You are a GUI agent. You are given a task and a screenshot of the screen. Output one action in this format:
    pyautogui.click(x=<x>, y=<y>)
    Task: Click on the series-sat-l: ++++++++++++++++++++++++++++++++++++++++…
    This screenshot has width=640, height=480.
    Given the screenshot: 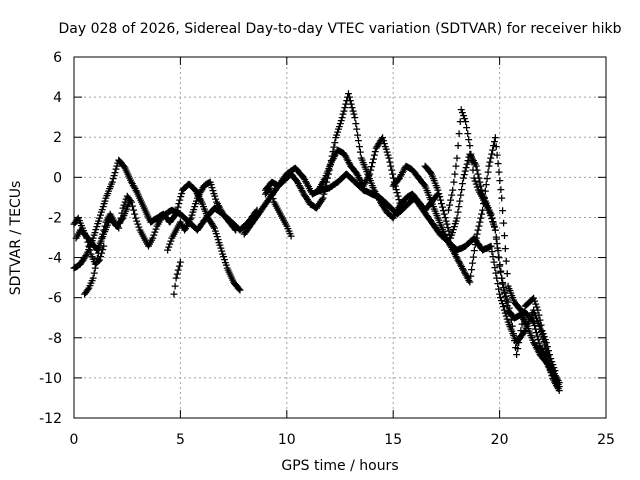 What is the action you would take?
    pyautogui.click(x=502, y=240)
    